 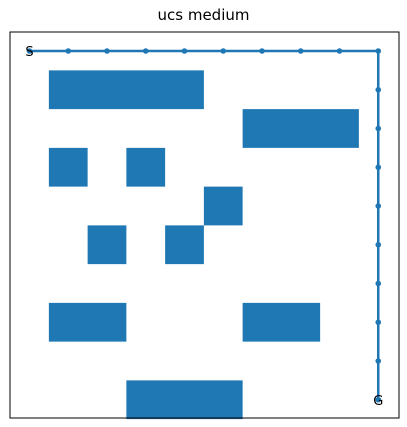 I want to click on start-label: S, so click(x=29, y=52).